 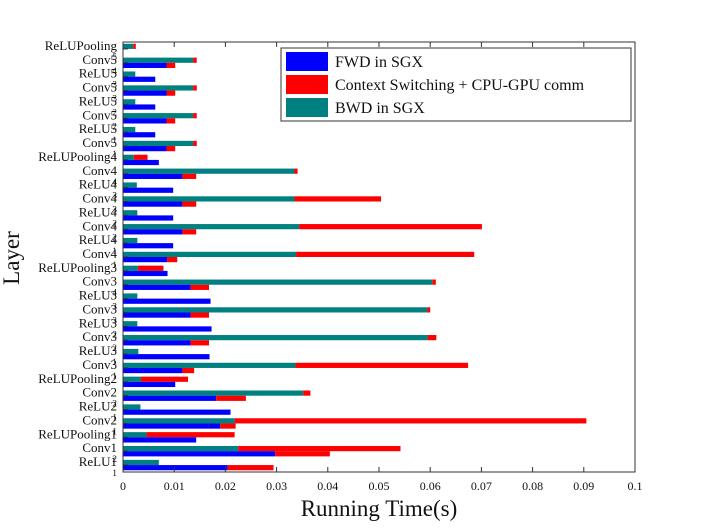 What do you see at coordinates (77, 433) in the screenshot?
I see `y-tick-label: ReLUPooling1` at bounding box center [77, 433].